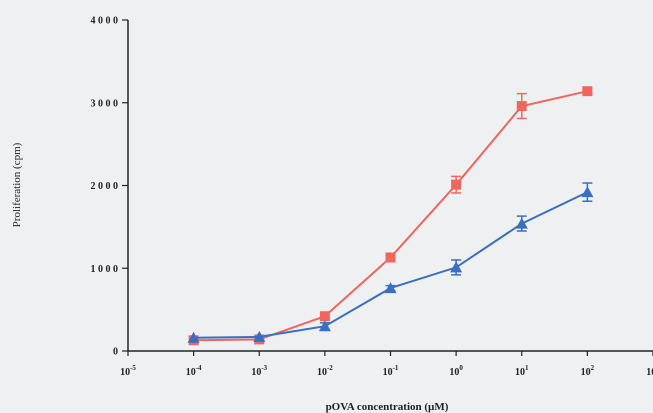  What do you see at coordinates (105, 21) in the screenshot?
I see `y-tick-label: 4 0 0 0` at bounding box center [105, 21].